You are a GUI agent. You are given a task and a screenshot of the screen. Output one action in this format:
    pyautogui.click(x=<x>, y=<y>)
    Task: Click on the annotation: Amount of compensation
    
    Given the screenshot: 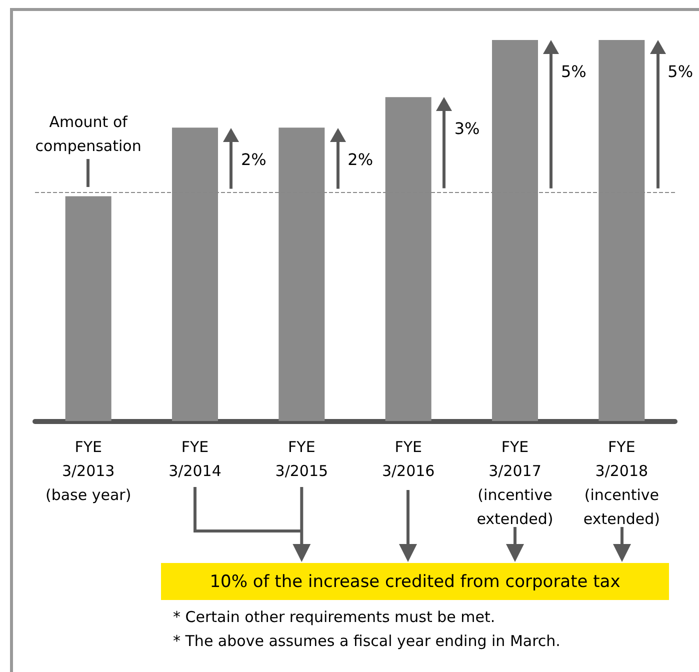 What is the action you would take?
    pyautogui.click(x=88, y=135)
    